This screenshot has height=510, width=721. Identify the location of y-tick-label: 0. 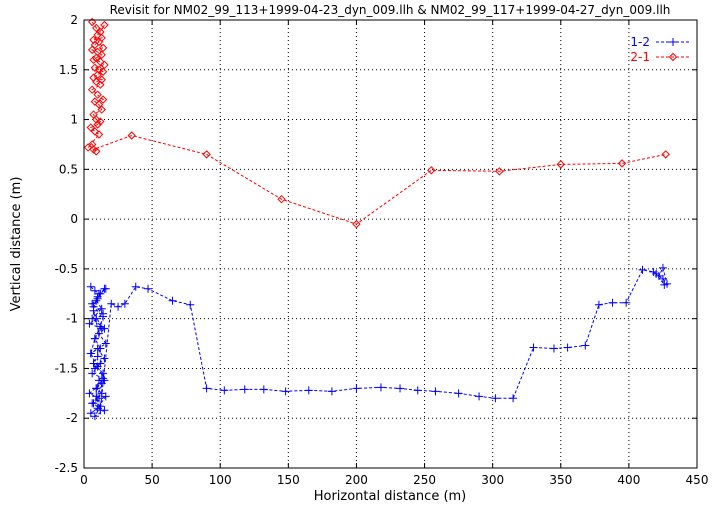
(74, 219).